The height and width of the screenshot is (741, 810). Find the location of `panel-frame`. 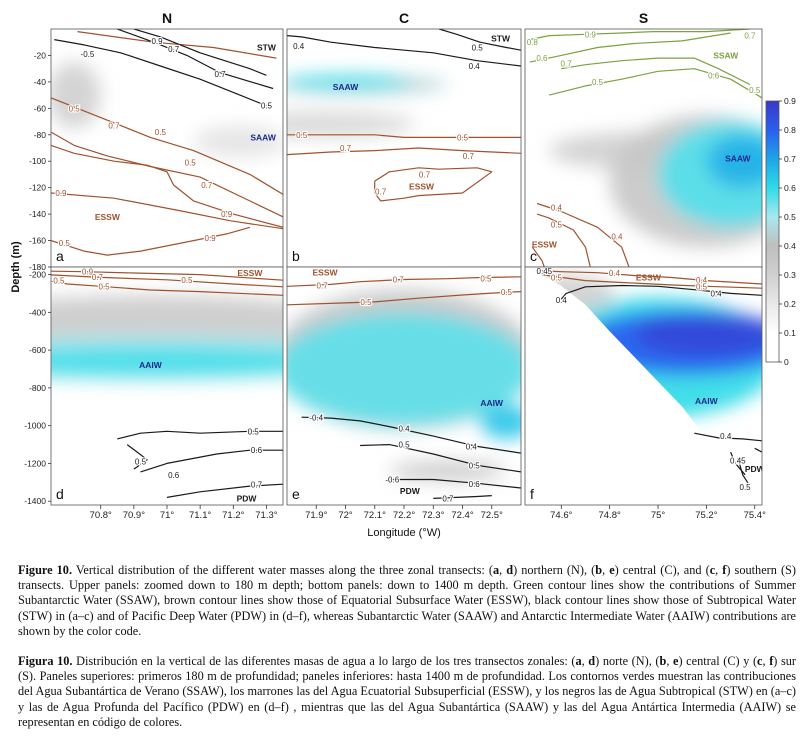

panel-frame is located at coordinates (643, 386).